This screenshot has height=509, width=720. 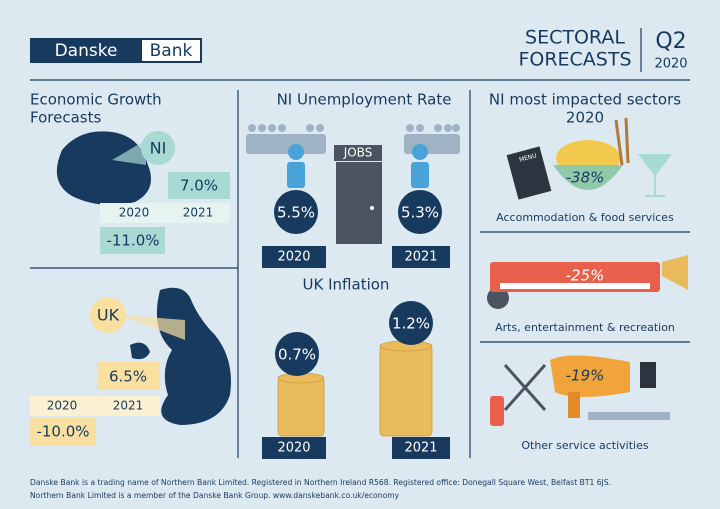 What do you see at coordinates (627, 140) in the screenshot?
I see `chopstick` at bounding box center [627, 140].